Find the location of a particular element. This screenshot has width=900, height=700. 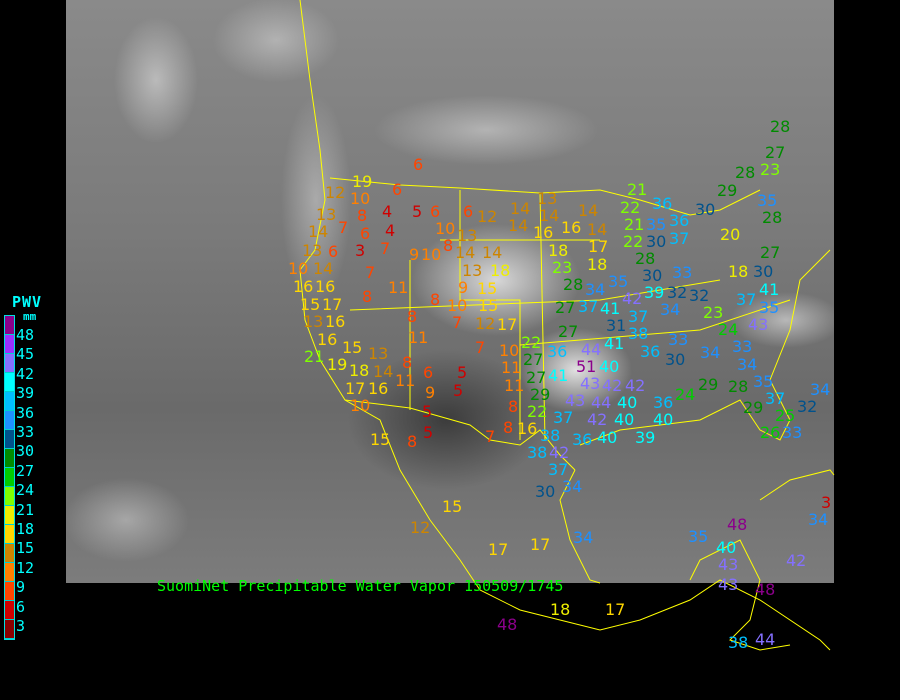

legend-title: PWV is located at coordinates (27, 302).